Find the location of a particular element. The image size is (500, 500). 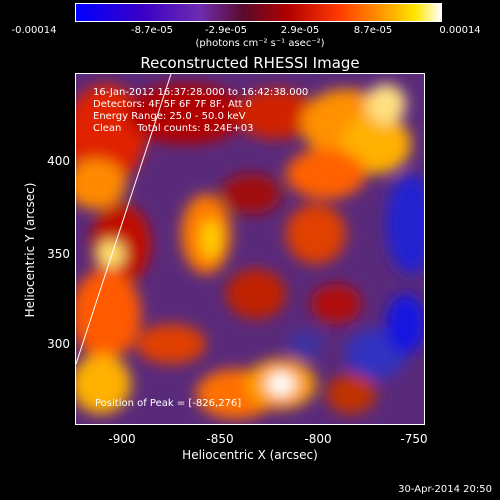

y-axis-label: Heliocentric Y (arcsec) is located at coordinates (30, 250).